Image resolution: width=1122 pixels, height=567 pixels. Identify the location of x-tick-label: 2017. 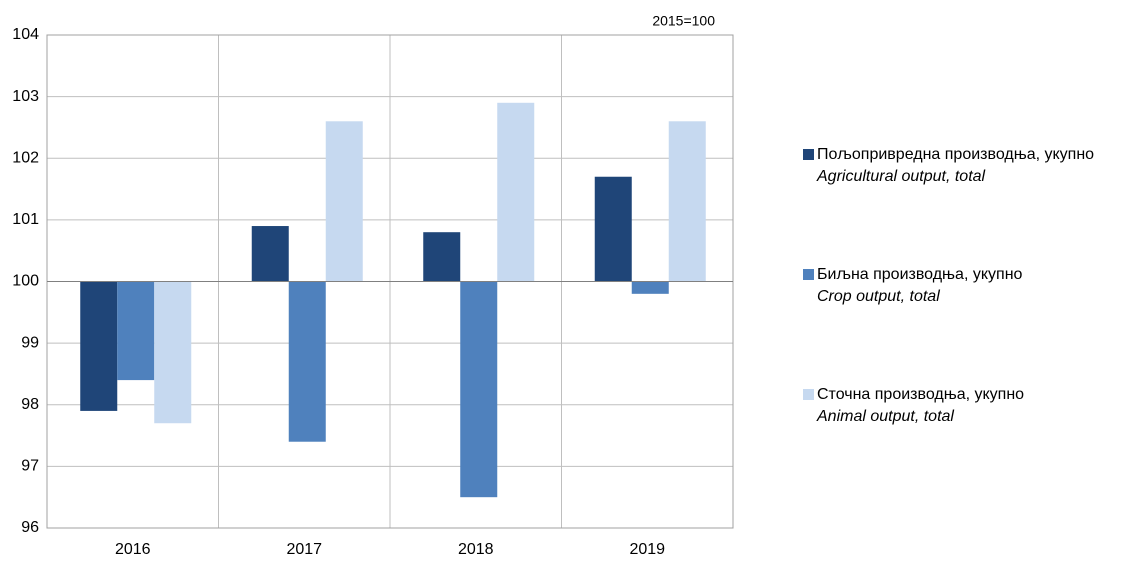
(304, 549).